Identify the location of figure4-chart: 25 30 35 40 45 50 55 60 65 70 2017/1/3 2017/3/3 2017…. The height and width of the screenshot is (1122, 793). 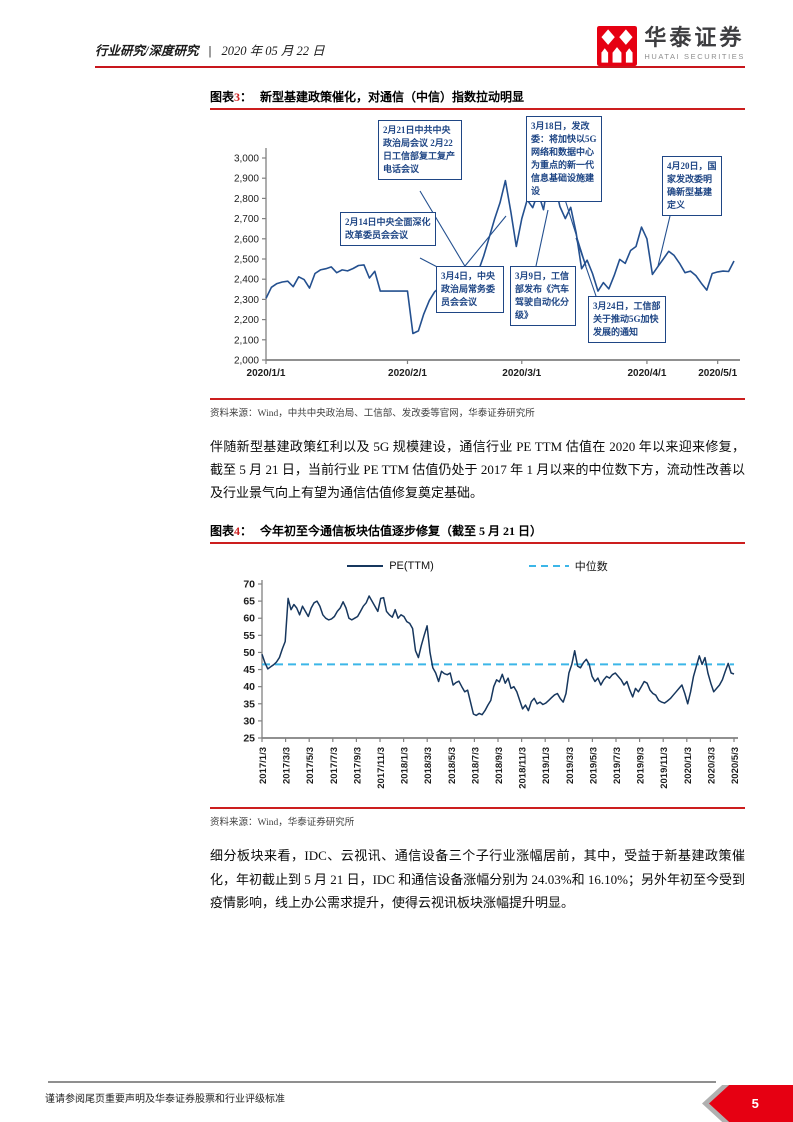
(477, 690).